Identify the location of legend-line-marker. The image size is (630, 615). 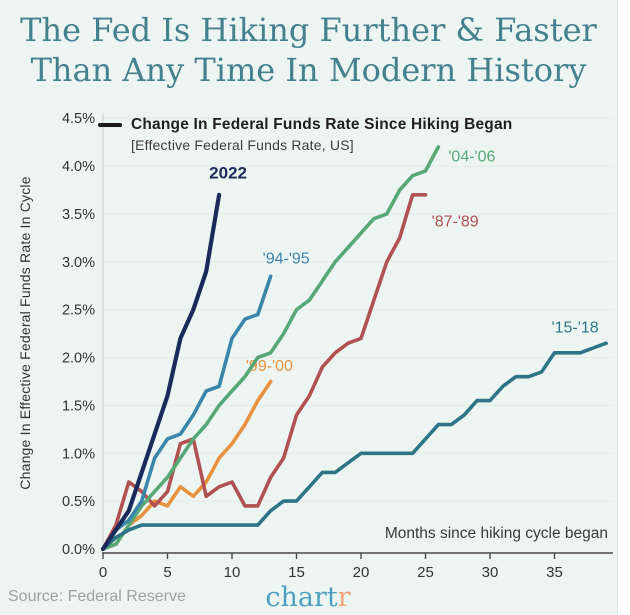
(110, 125).